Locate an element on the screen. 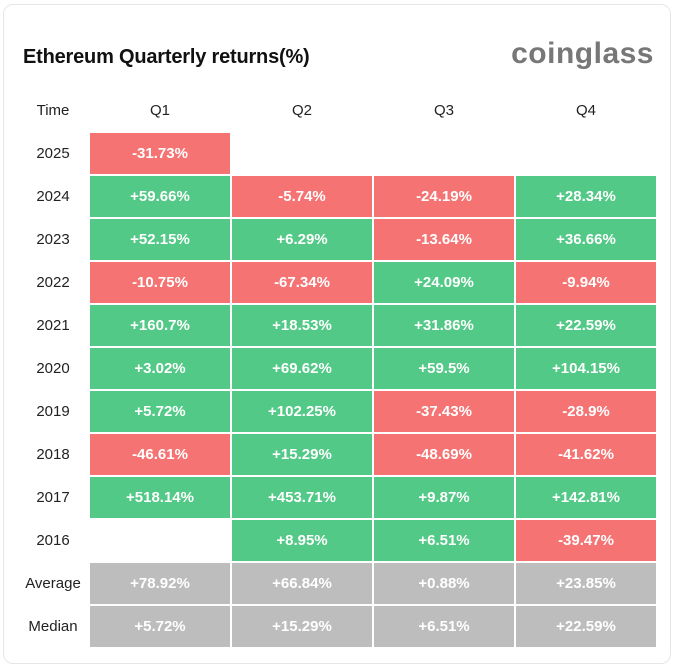 The width and height of the screenshot is (673, 664). return-cell: -13.64% is located at coordinates (444, 239).